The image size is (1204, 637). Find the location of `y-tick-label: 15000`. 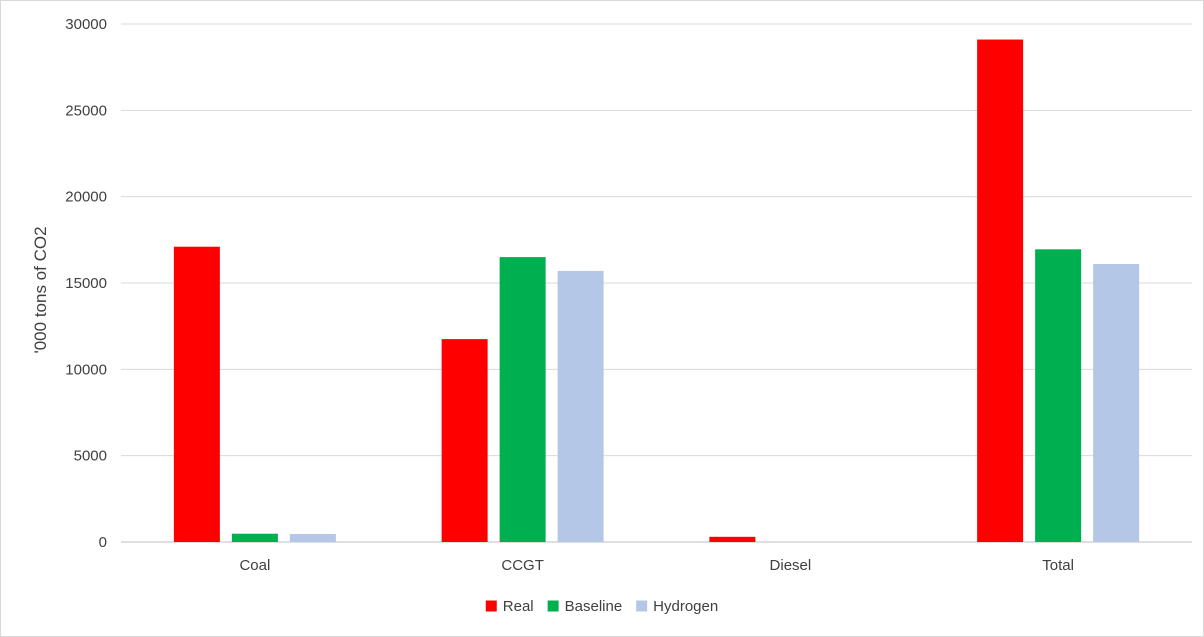

y-tick-label: 15000 is located at coordinates (86, 283).